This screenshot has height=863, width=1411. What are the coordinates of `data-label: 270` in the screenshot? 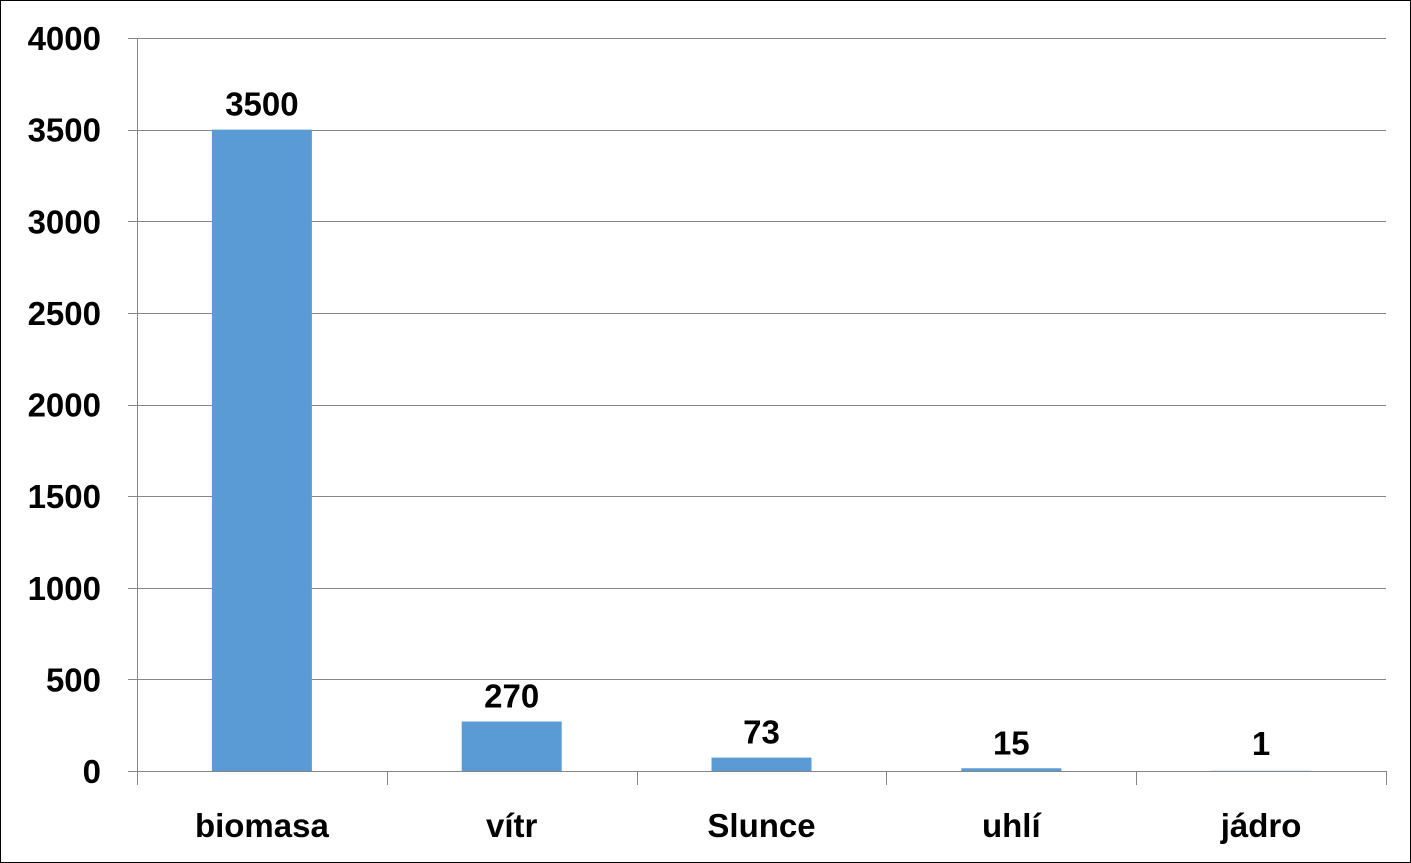 It's located at (511, 696).